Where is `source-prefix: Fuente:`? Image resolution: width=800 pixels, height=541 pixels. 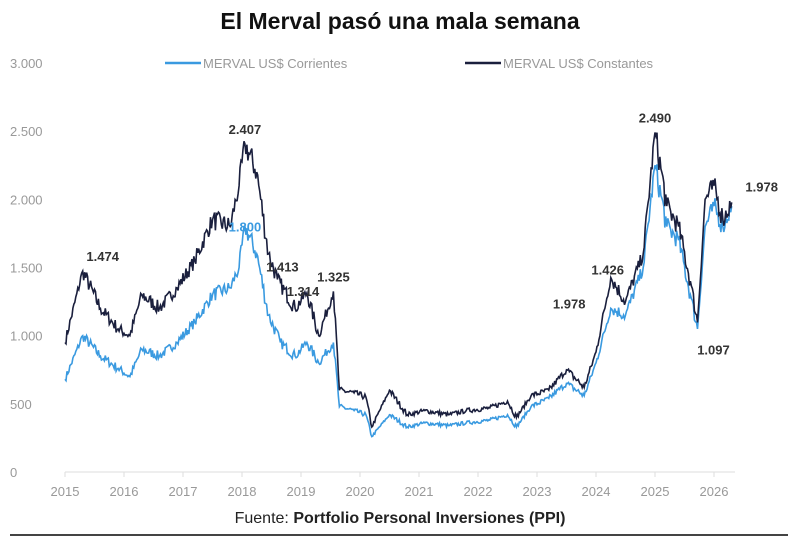 source-prefix: Fuente: is located at coordinates (261, 518).